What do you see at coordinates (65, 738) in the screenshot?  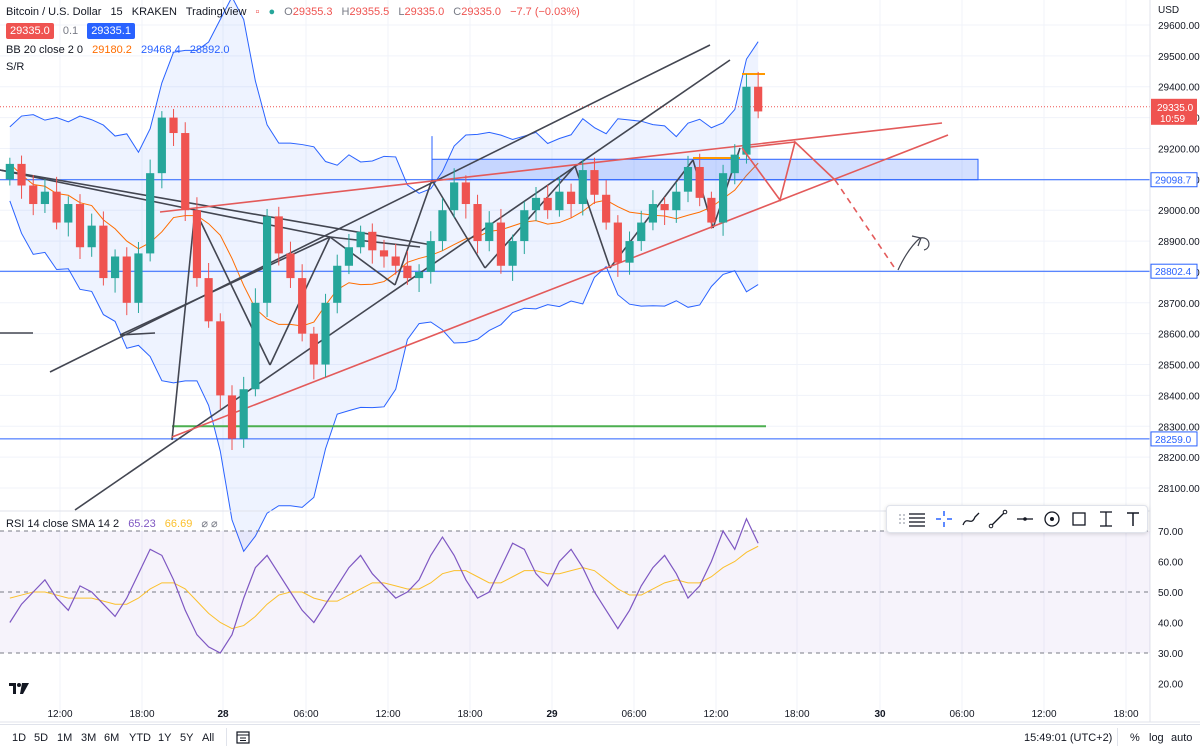 I see `range-1m: 1M` at bounding box center [65, 738].